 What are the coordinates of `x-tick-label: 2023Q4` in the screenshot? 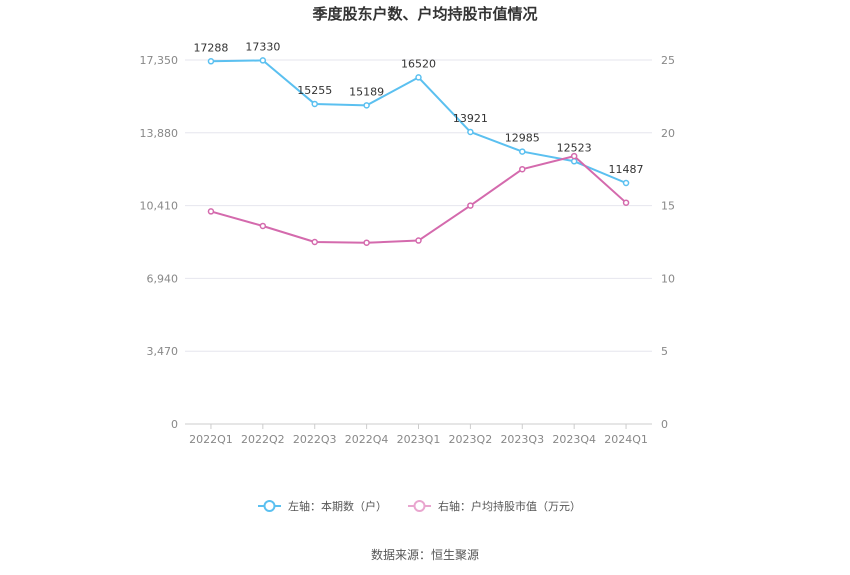 It's located at (574, 439).